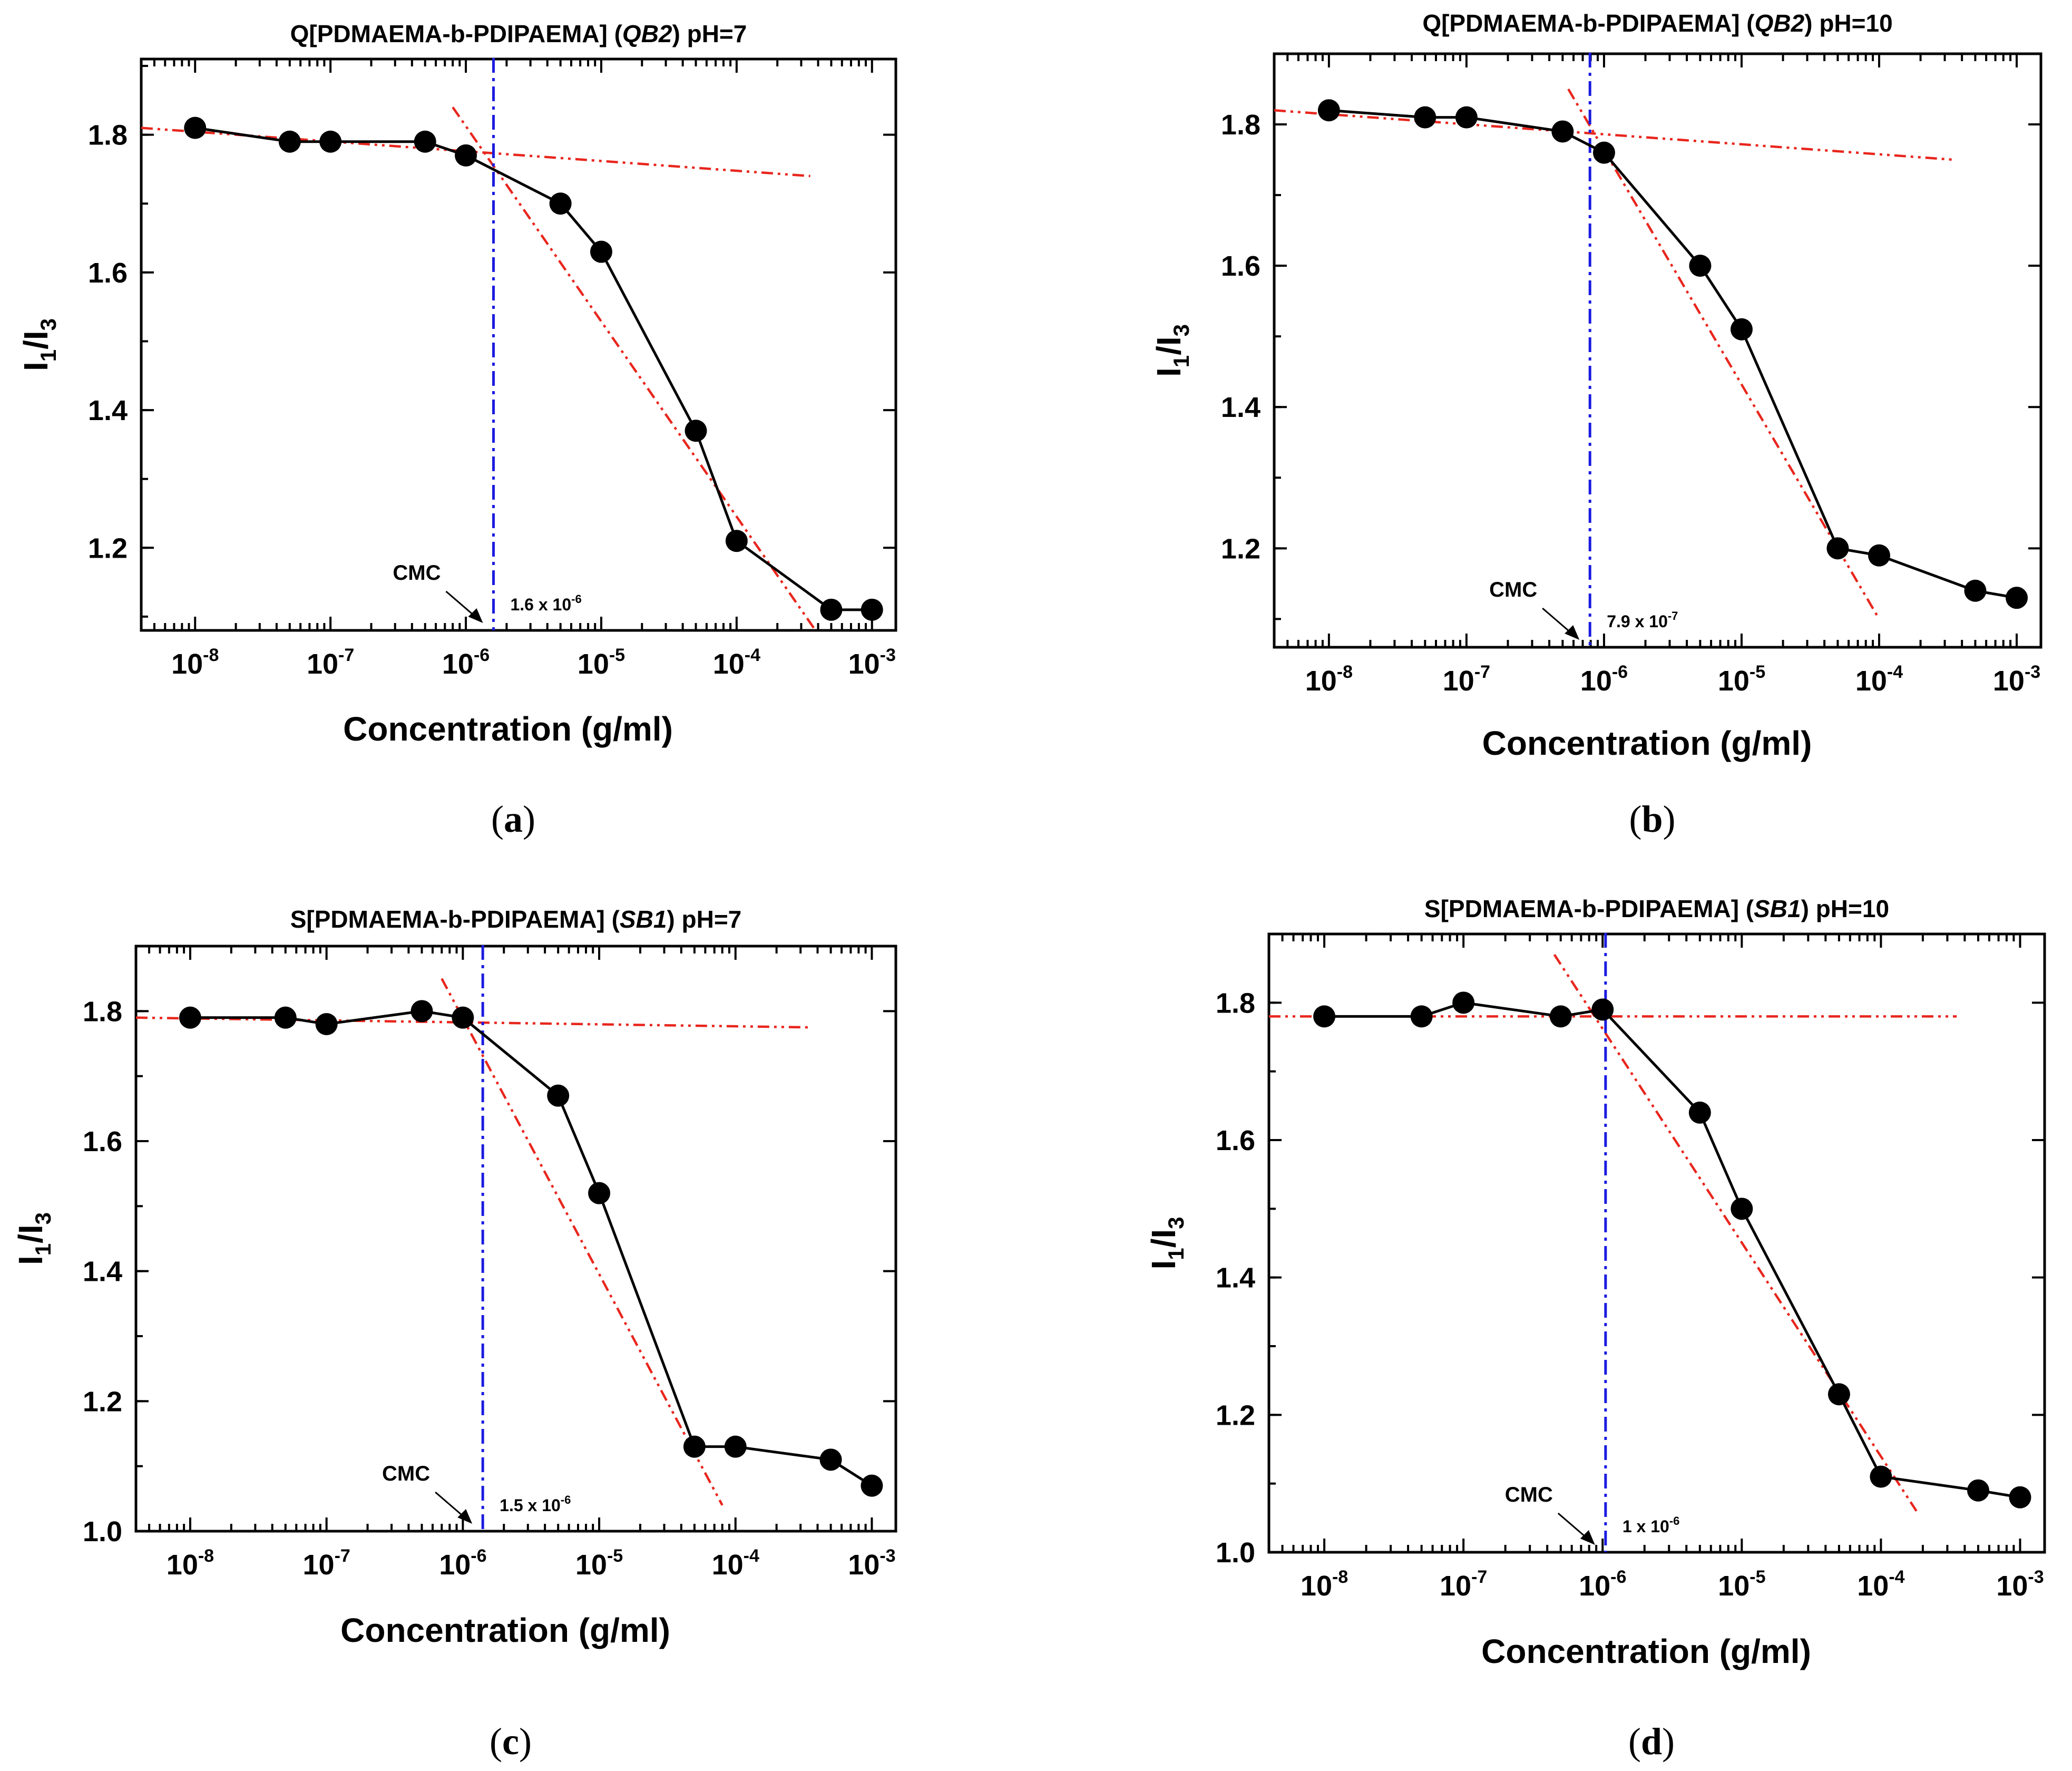  I want to click on x-tick-exponent: -5, so click(1757, 672).